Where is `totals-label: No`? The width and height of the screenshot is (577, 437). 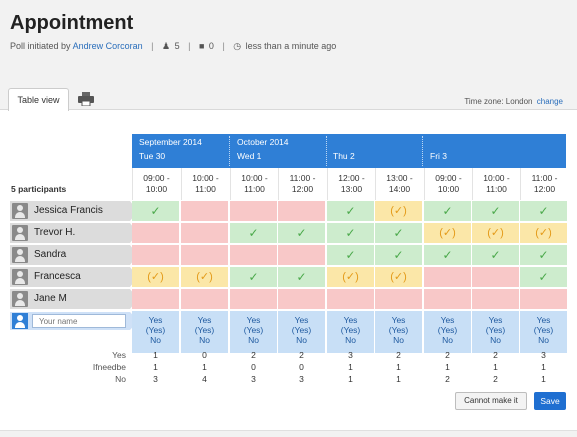
totals-label: No is located at coordinates (120, 379).